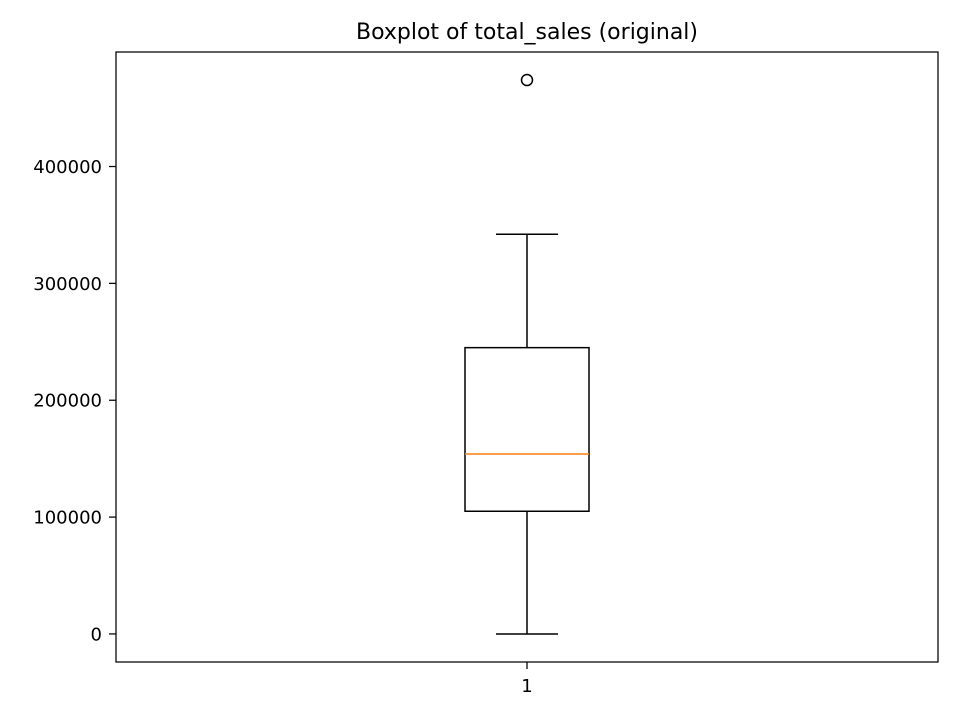 This screenshot has height=724, width=960. Describe the element at coordinates (527, 80) in the screenshot. I see `outlier-point` at that location.